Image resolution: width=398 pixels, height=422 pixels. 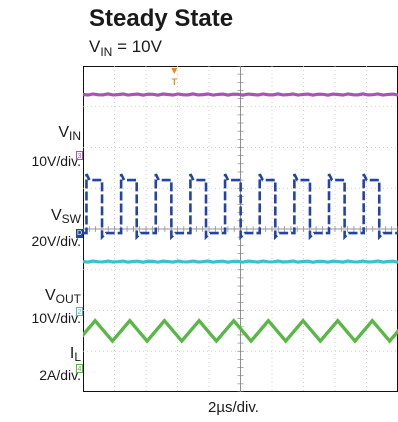 What do you see at coordinates (175, 82) in the screenshot?
I see `trigger-label: T` at bounding box center [175, 82].